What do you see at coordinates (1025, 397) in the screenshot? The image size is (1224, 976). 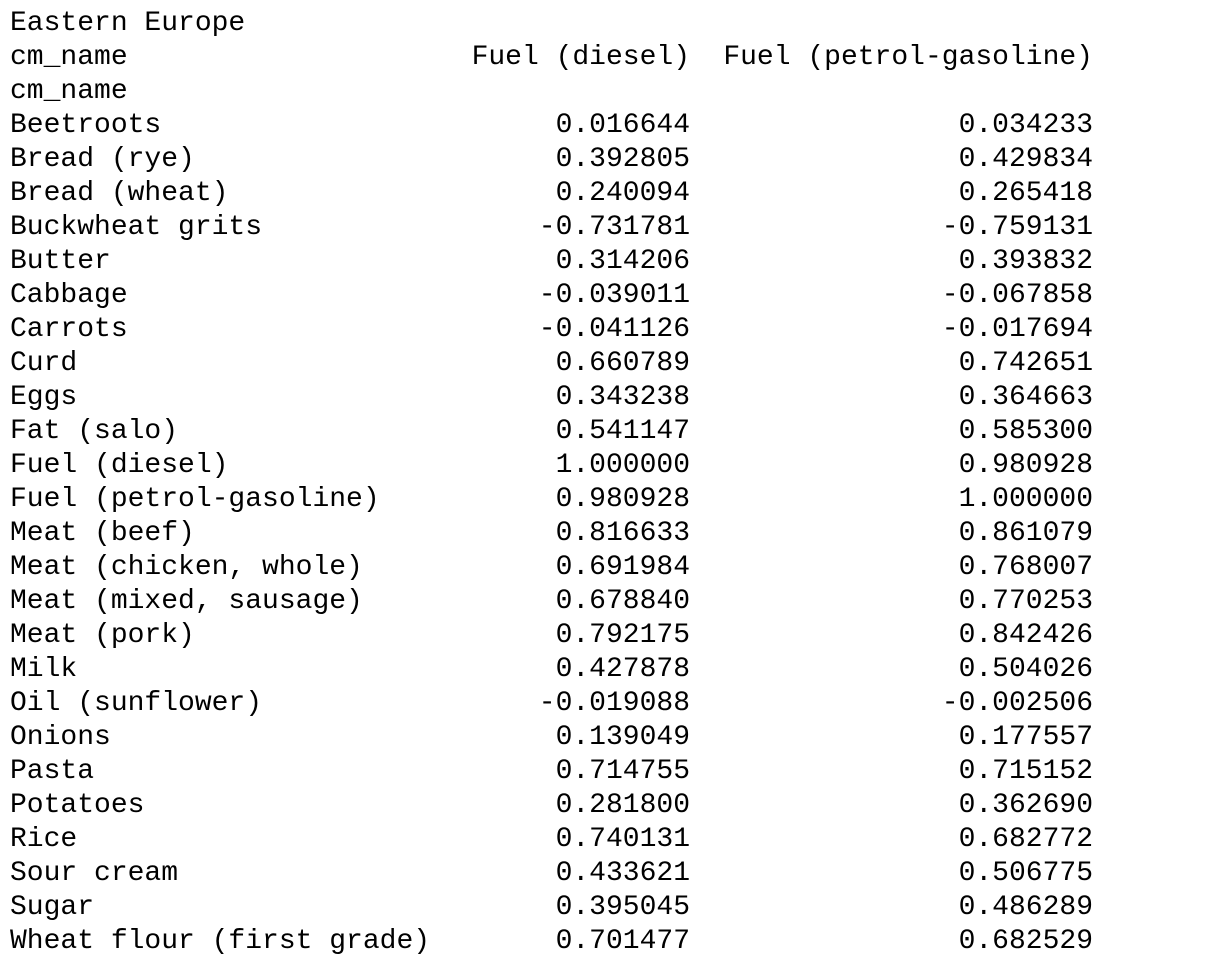 I see `cell-fuel-petrol-gasoline: 0.364663` at bounding box center [1025, 397].